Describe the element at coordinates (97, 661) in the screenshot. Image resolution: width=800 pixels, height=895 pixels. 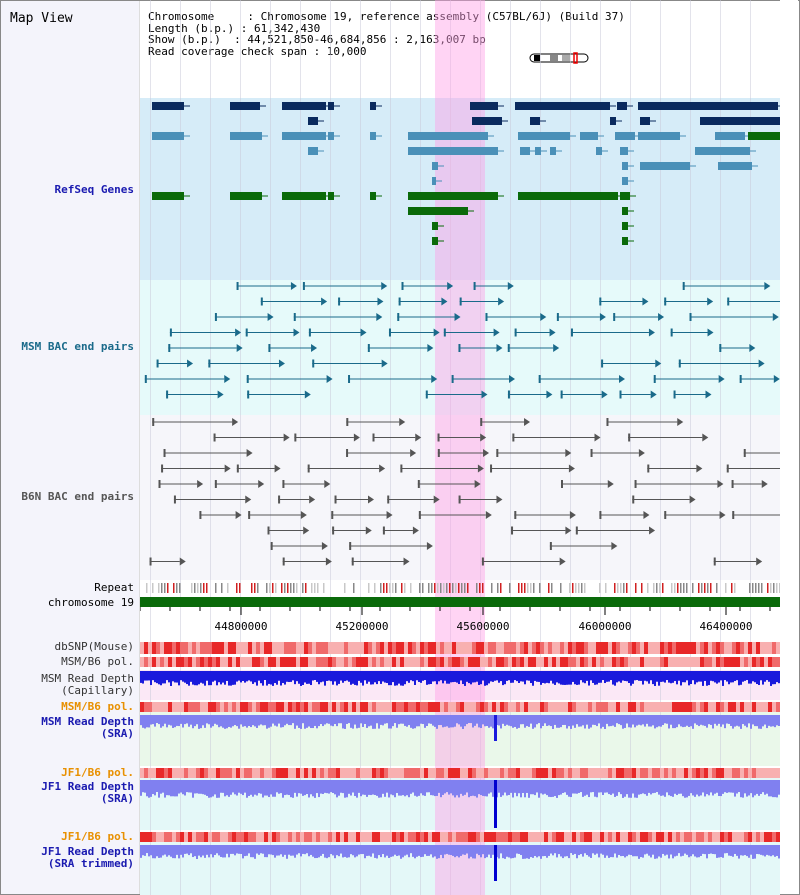
I see `msm-pol-label: MSM/B6 pol.` at that location.